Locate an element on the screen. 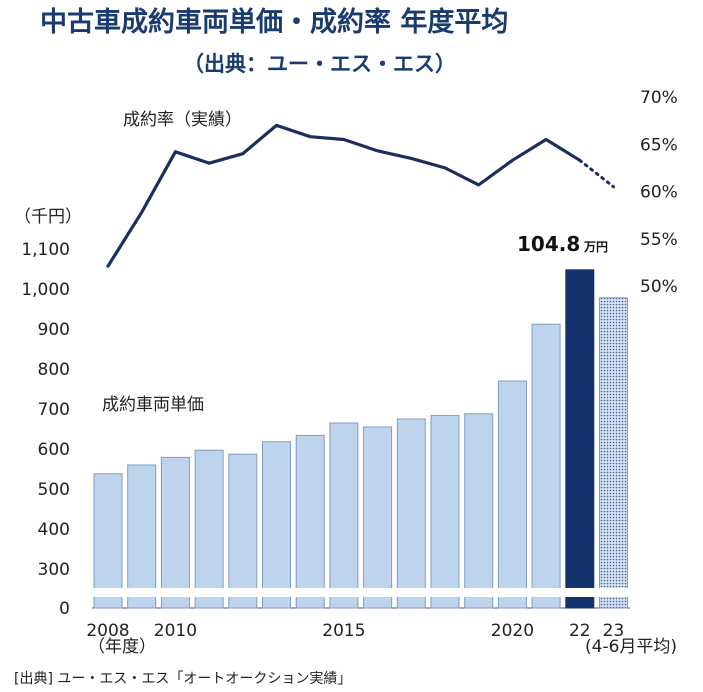  y-left-tick: 700 is located at coordinates (54, 410).